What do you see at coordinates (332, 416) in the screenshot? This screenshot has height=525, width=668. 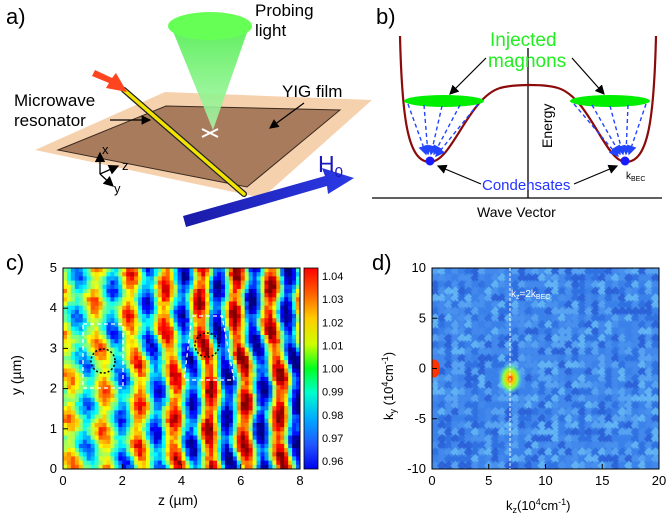 I see `colorbar-tick-label: 0.98` at bounding box center [332, 416].